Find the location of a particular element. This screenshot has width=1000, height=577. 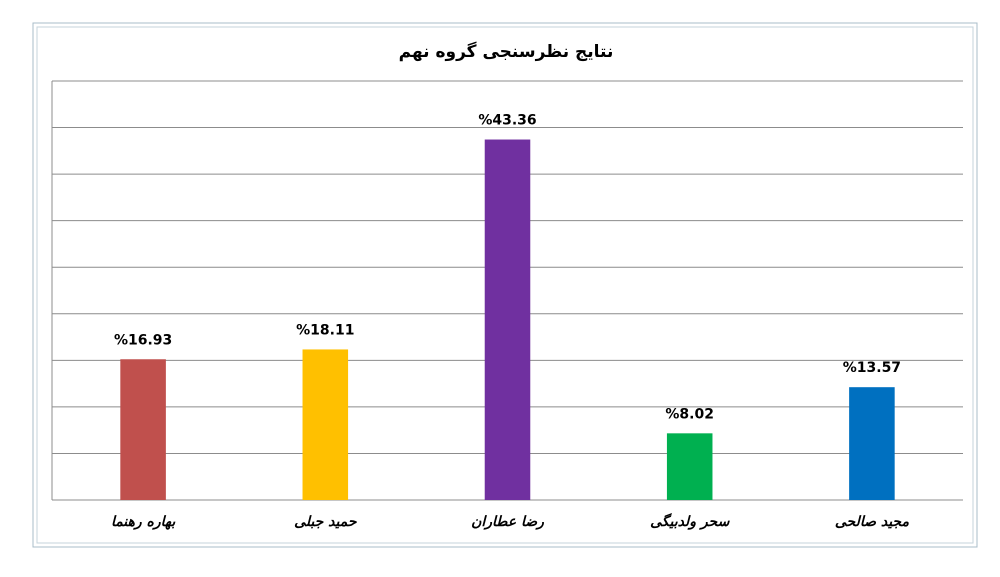

x-tick-label: مجید صالحی is located at coordinates (872, 522).